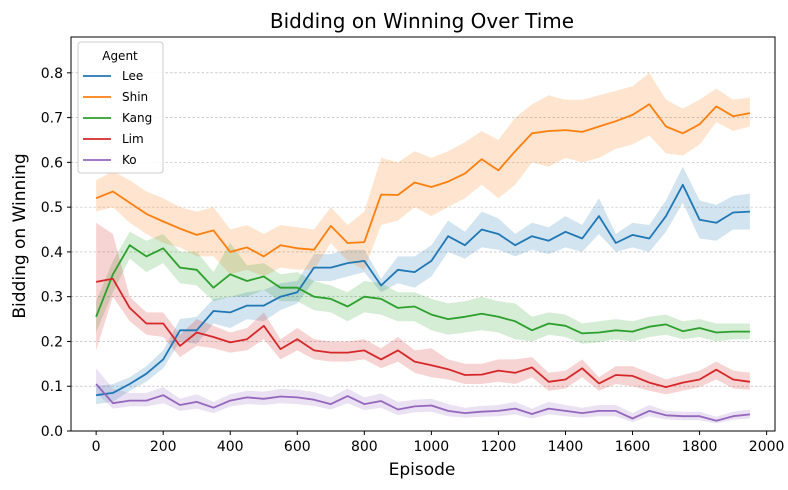  Describe the element at coordinates (700, 447) in the screenshot. I see `x-tick-label: 1800` at that location.